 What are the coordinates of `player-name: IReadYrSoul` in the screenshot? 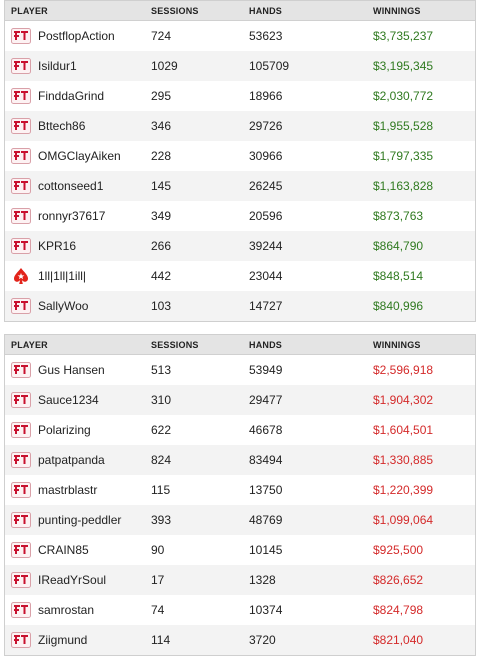 It's located at (72, 580).